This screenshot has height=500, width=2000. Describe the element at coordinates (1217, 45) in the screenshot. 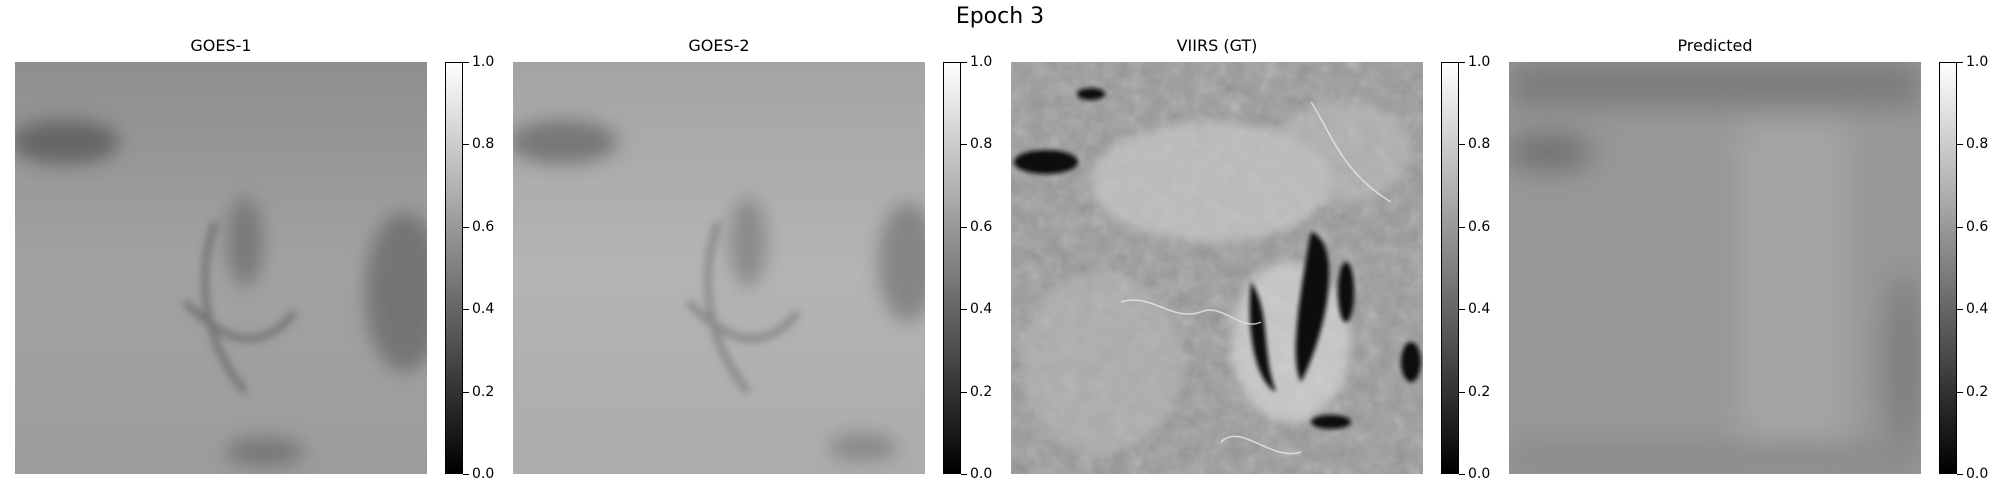

I see `panel-title-viirs-gt: VIIRS (GT)` at that location.